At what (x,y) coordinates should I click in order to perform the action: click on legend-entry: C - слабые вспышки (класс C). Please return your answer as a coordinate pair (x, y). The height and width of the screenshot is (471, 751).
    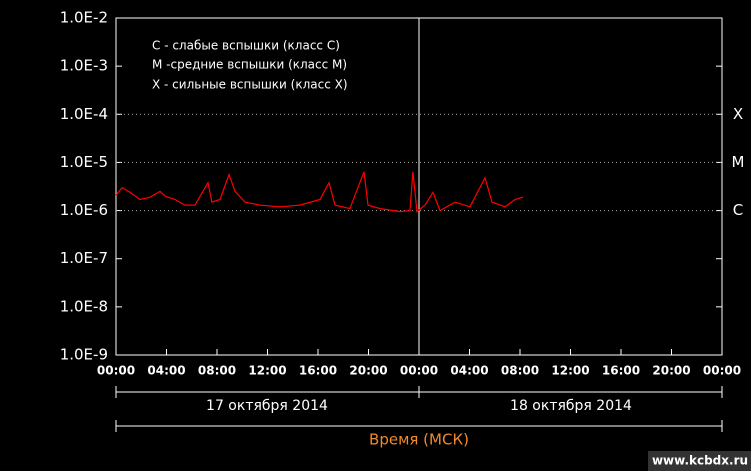
    Looking at the image, I should click on (246, 46).